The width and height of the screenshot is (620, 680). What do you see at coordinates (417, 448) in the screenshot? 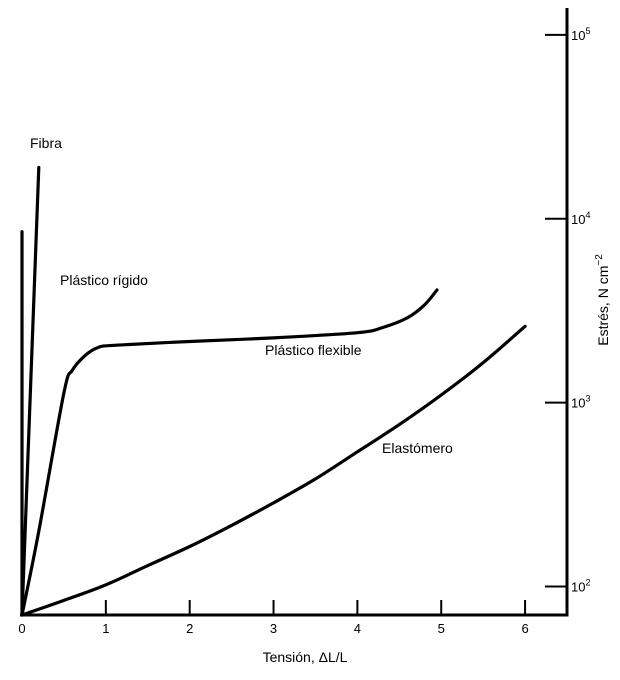
I see `series-label-elastomero: Elastómero` at bounding box center [417, 448].